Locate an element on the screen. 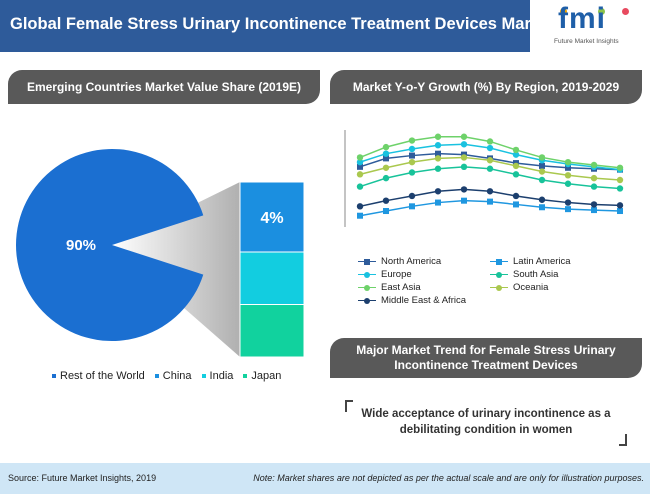 The width and height of the screenshot is (650, 494). pie-legend-item: Japan is located at coordinates (262, 376).